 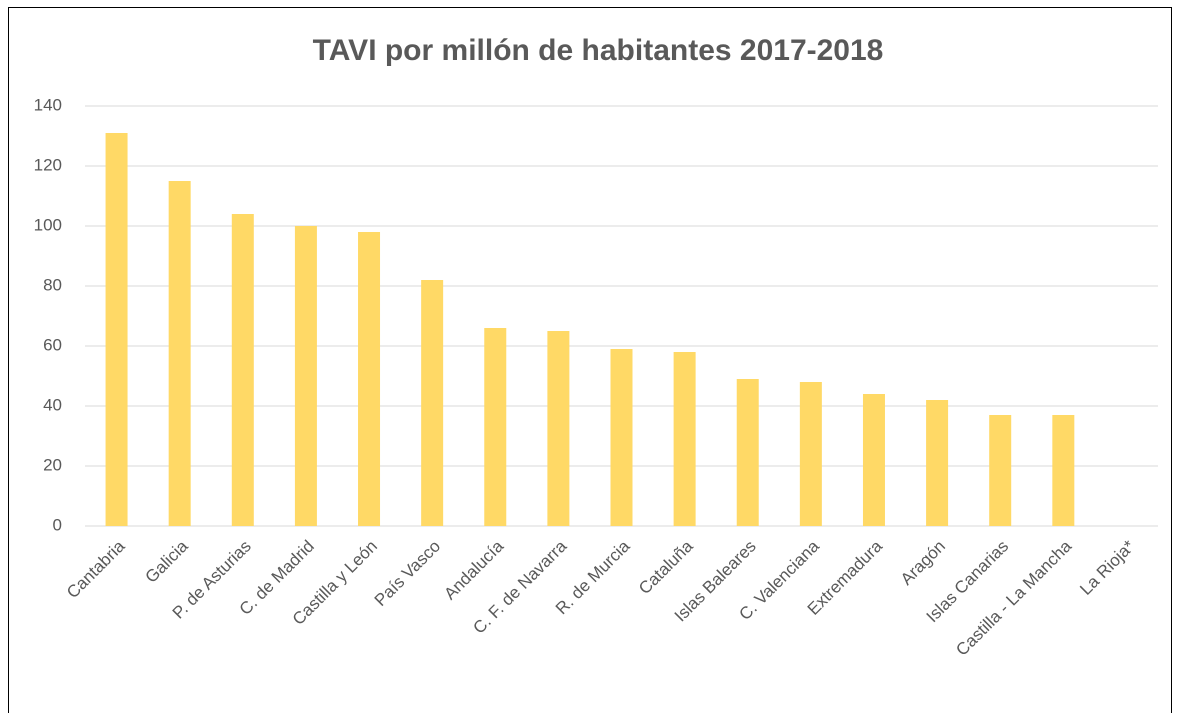 What do you see at coordinates (57, 524) in the screenshot?
I see `y-tick-label: 0` at bounding box center [57, 524].